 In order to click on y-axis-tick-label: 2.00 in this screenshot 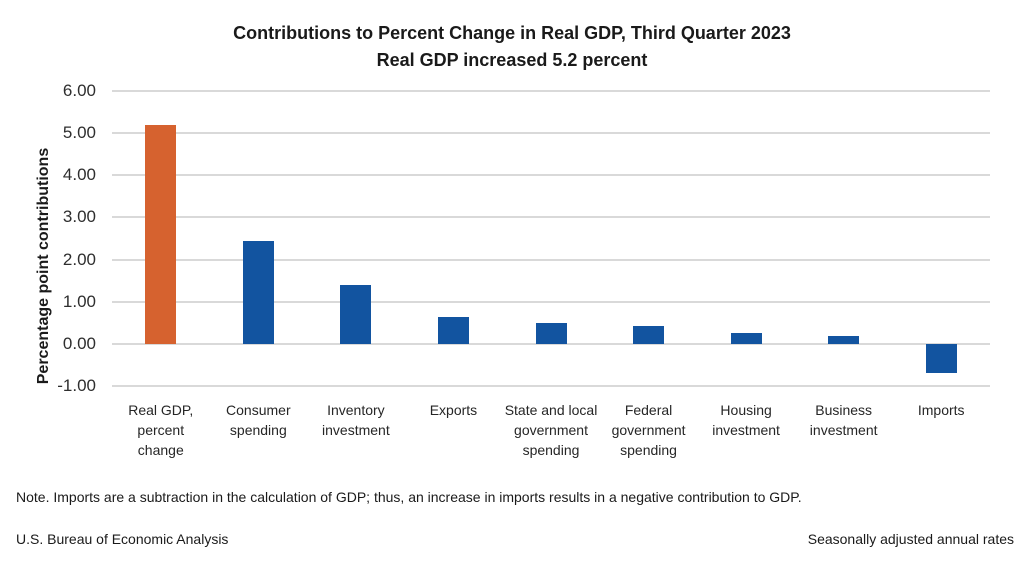, I will do `click(79, 259)`.